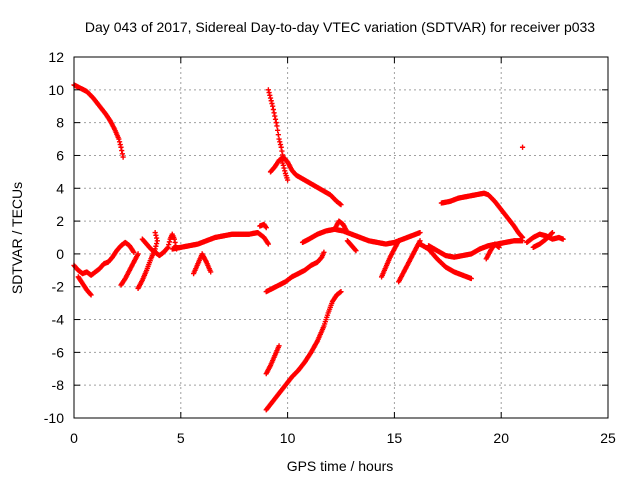 The width and height of the screenshot is (640, 480). Describe the element at coordinates (17, 238) in the screenshot. I see `y-axis-label: SDTVAR / TECUs` at that location.